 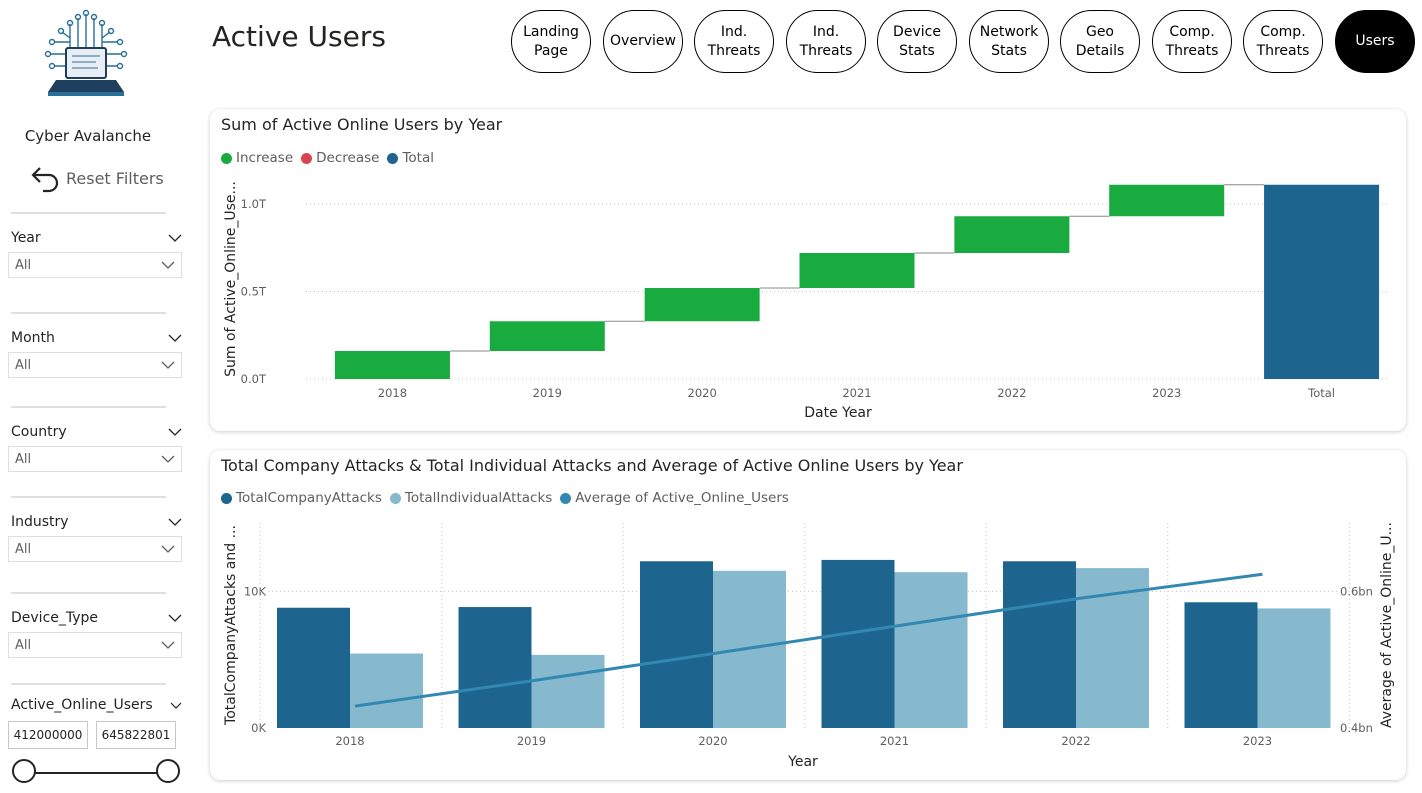 I want to click on nav-button-label: Geo Details, so click(x=1100, y=41).